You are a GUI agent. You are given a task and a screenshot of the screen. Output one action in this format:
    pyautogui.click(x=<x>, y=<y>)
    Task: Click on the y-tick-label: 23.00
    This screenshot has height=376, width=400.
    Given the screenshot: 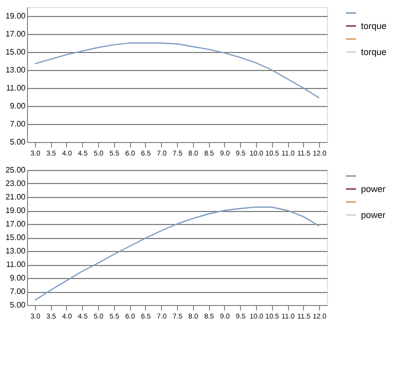 What is the action you would take?
    pyautogui.click(x=15, y=183)
    